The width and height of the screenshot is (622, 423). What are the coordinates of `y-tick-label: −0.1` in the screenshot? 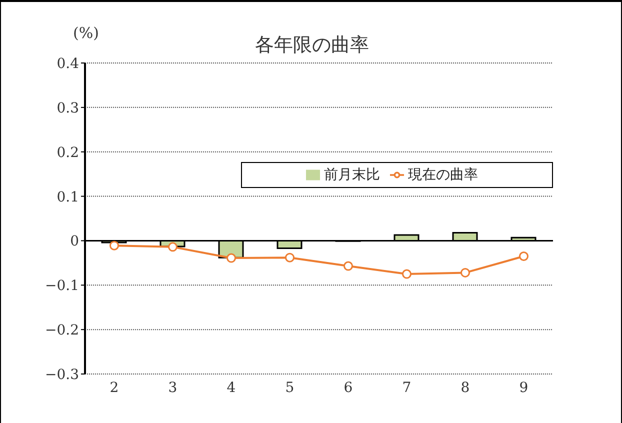 It's located at (62, 286).